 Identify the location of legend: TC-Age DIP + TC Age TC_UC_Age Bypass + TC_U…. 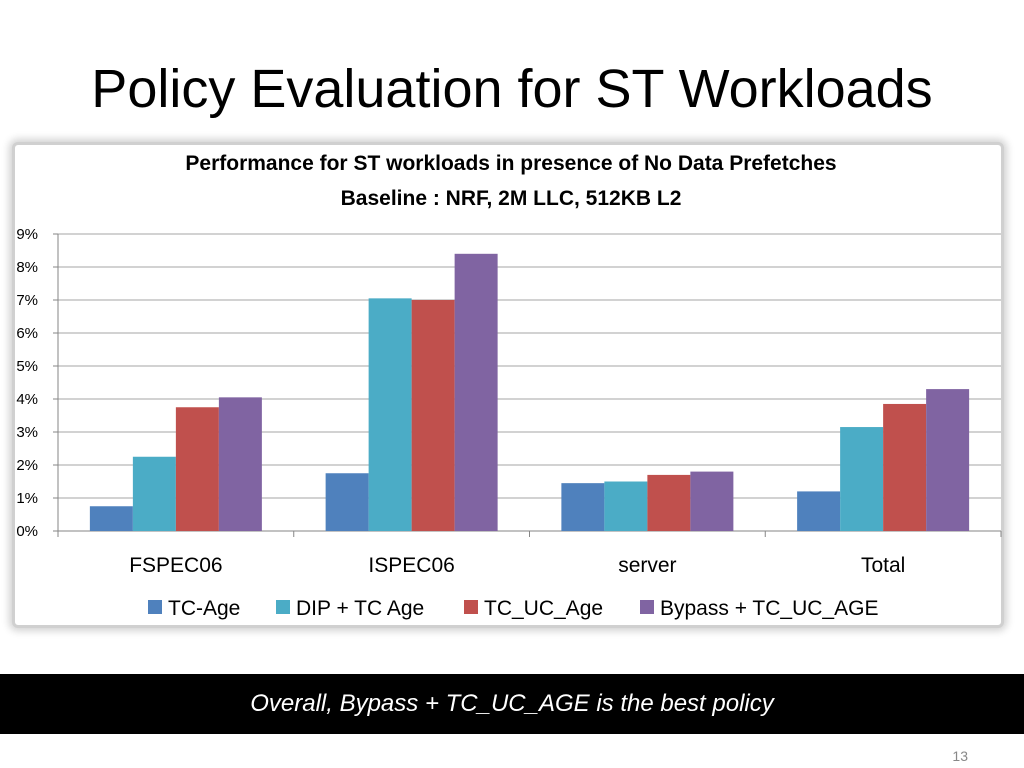
(513, 608).